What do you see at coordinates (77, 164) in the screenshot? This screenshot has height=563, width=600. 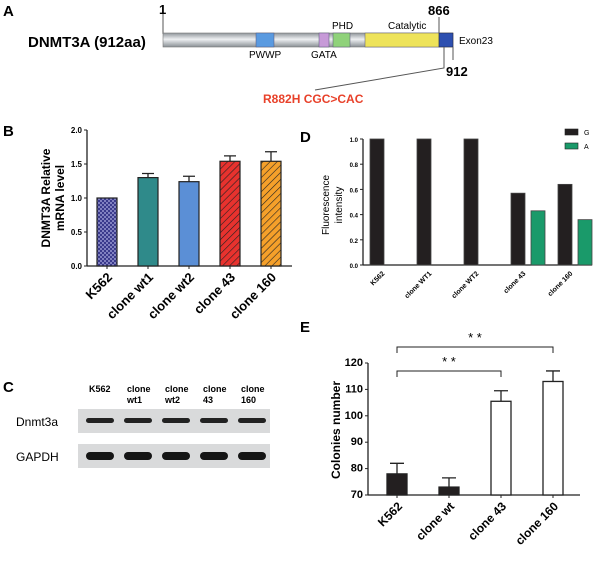 I see `y-tick-label: 1.5` at bounding box center [77, 164].